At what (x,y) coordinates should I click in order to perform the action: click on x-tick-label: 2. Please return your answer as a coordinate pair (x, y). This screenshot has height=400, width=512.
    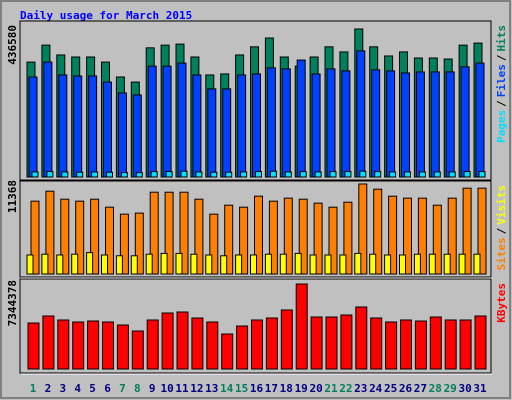
    Looking at the image, I should click on (48, 388).